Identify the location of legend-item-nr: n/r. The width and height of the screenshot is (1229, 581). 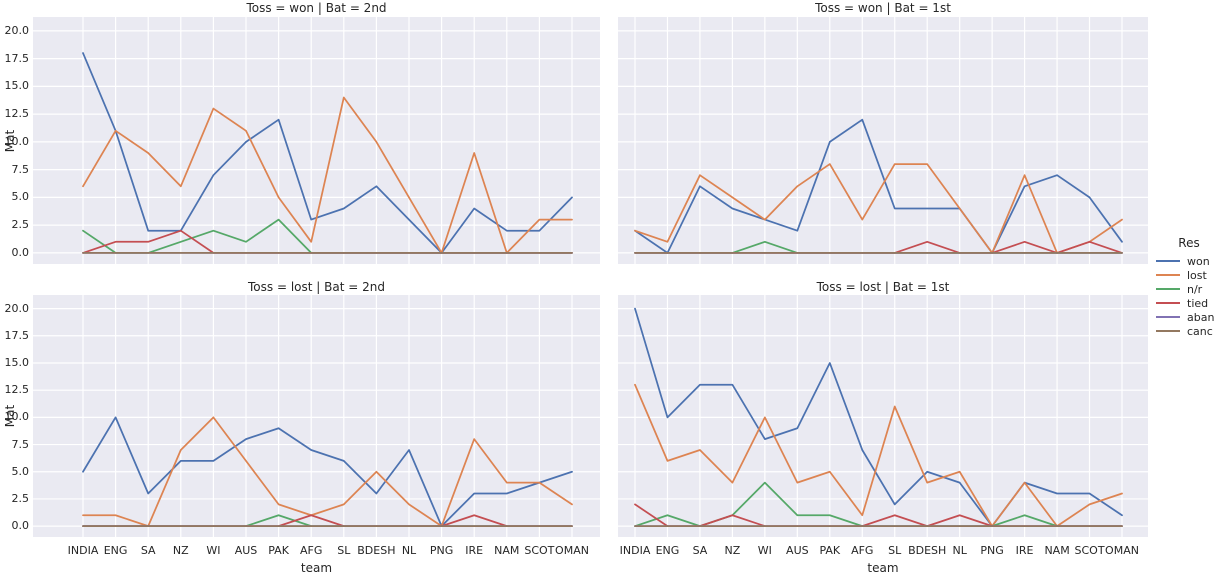
(1192, 289).